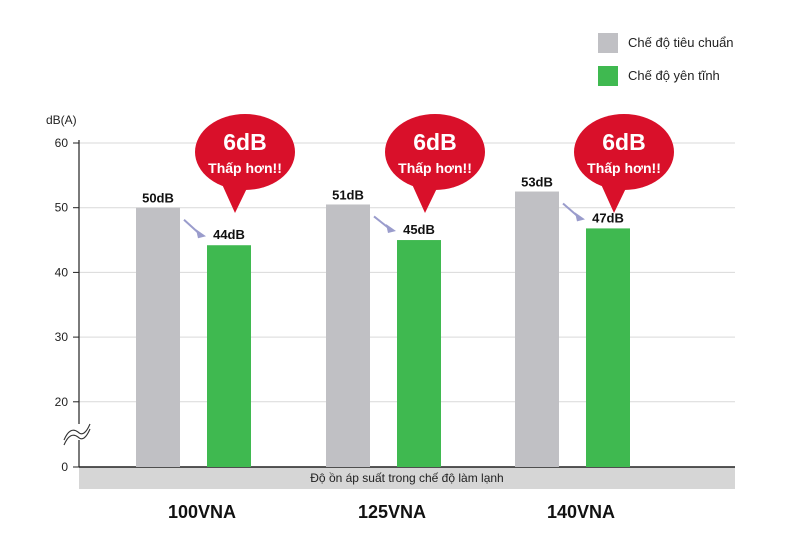 This screenshot has width=800, height=549. Describe the element at coordinates (62, 272) in the screenshot. I see `y-tick-label: 40` at that location.